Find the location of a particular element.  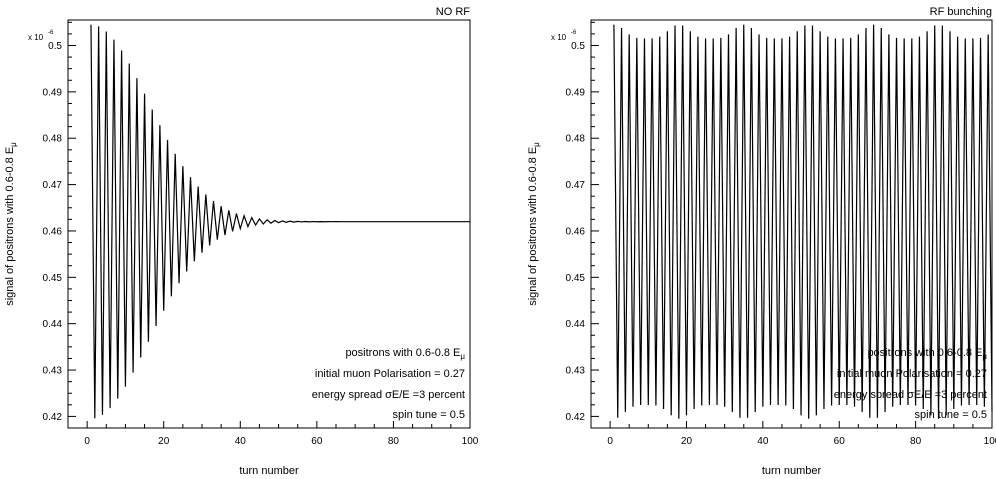

chart-title: RF bunching is located at coordinates (961, 12).